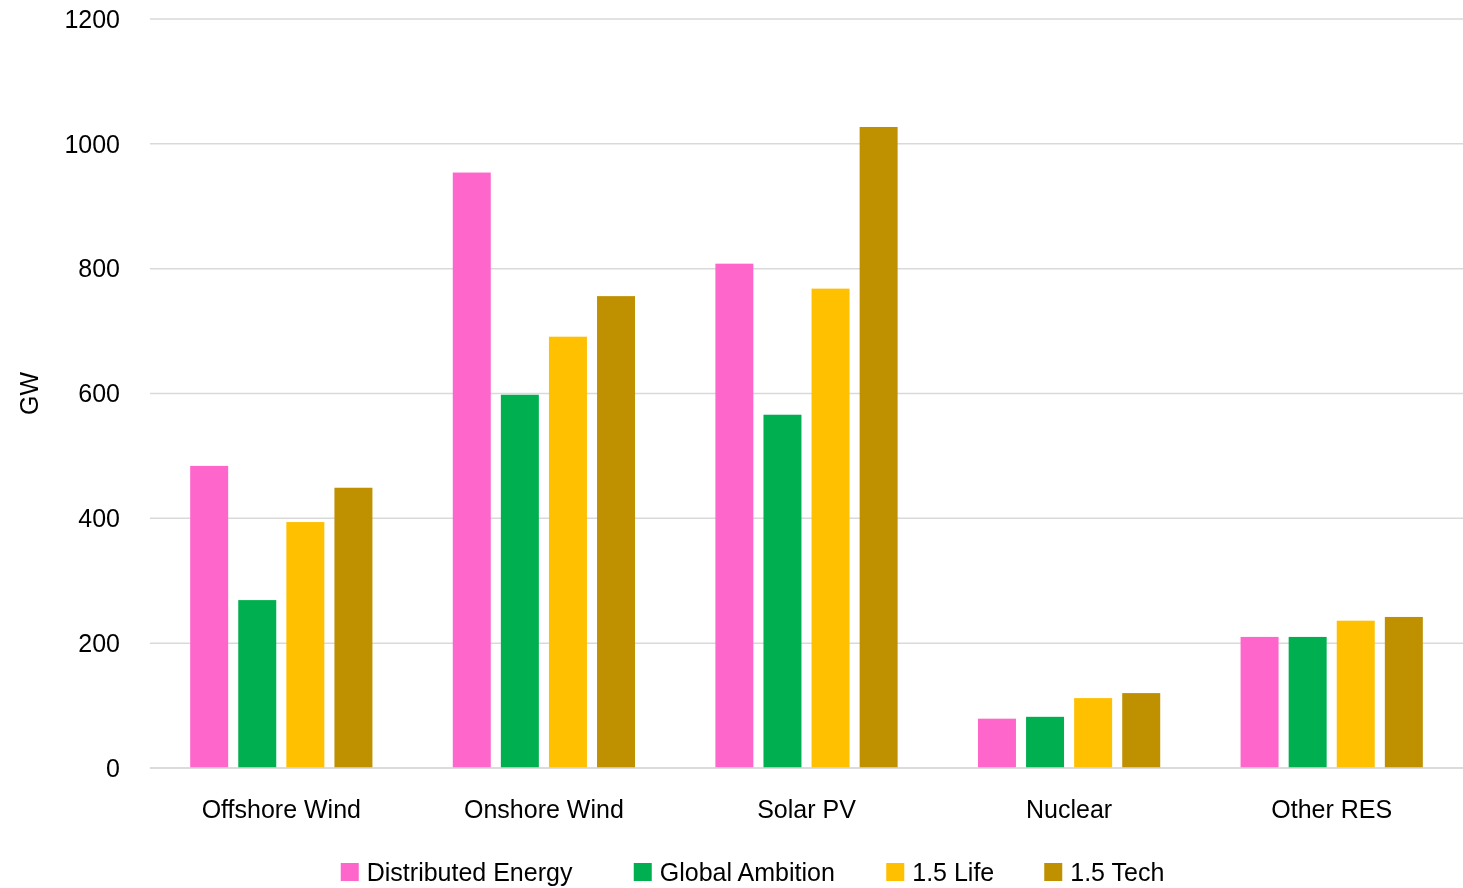 Image resolution: width=1463 pixels, height=888 pixels. I want to click on y-tick-label: 200, so click(99, 642).